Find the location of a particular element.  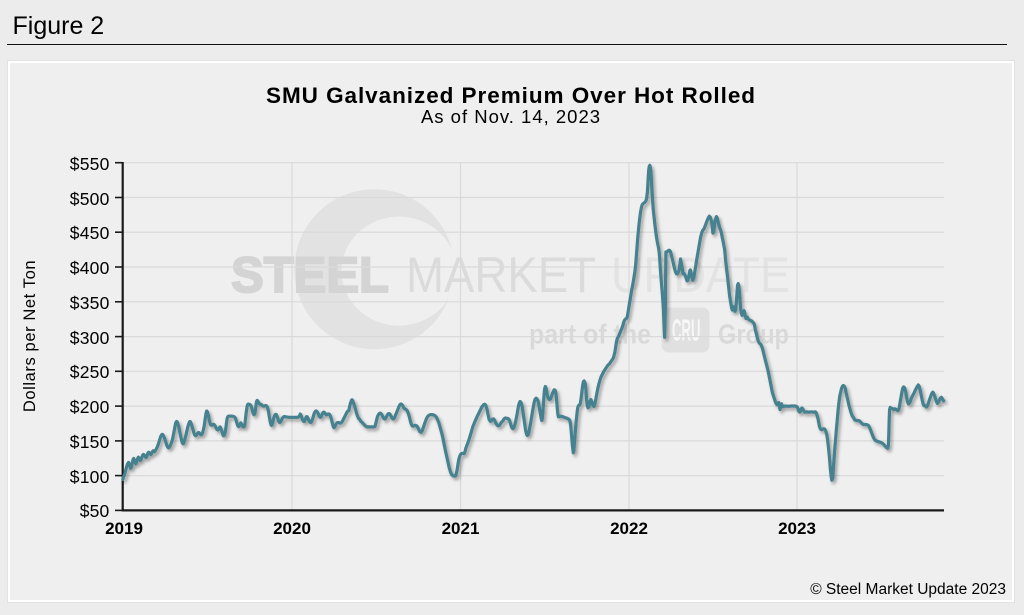

svg-text: CRU is located at coordinates (686, 330).